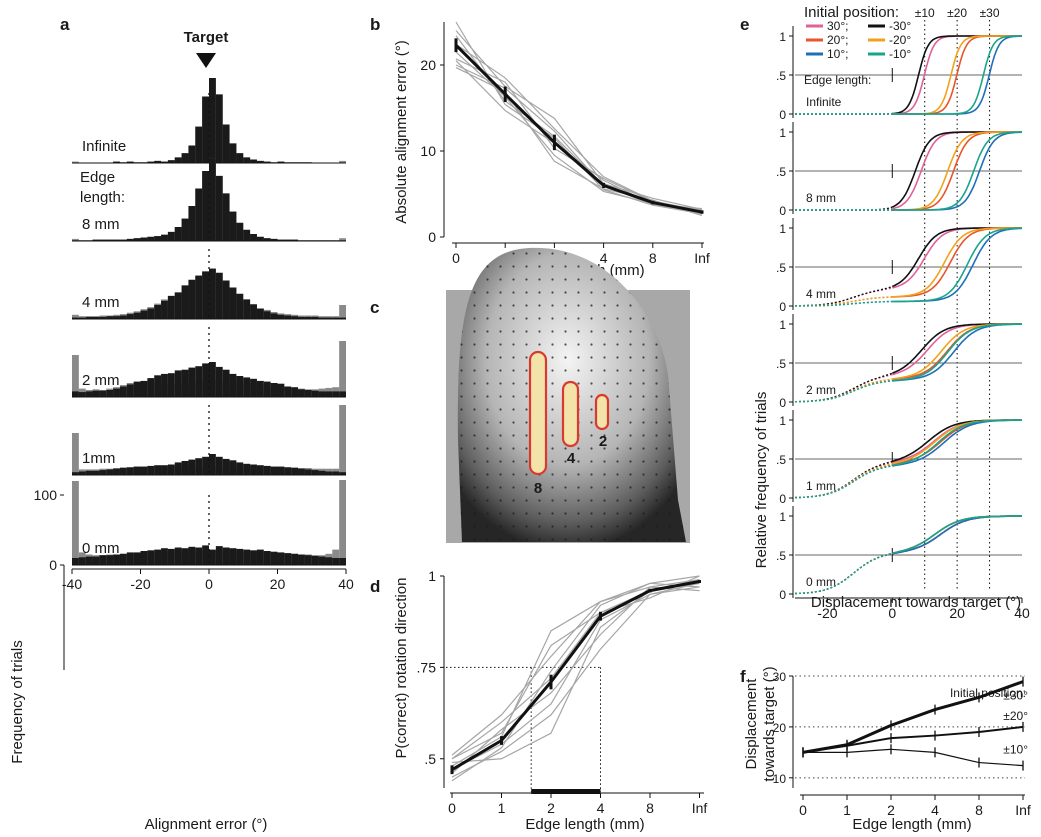 The width and height of the screenshot is (1041, 837). What do you see at coordinates (743, 676) in the screenshot?
I see `panel-letter-f: f` at bounding box center [743, 676].